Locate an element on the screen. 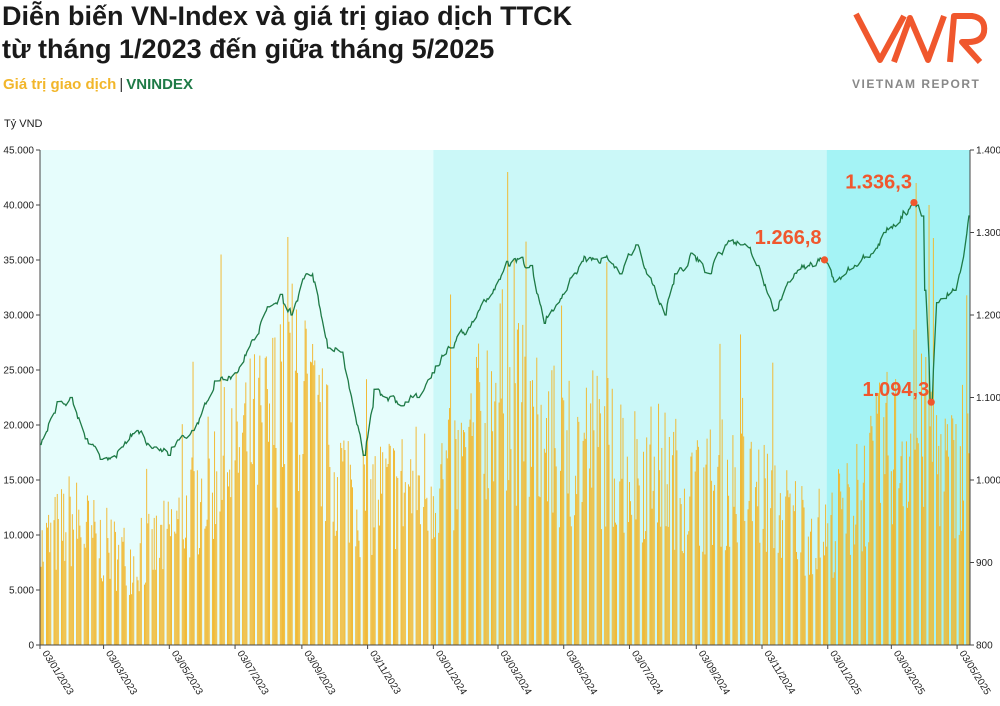 The width and height of the screenshot is (1000, 706). annotation-marker is located at coordinates (931, 402).